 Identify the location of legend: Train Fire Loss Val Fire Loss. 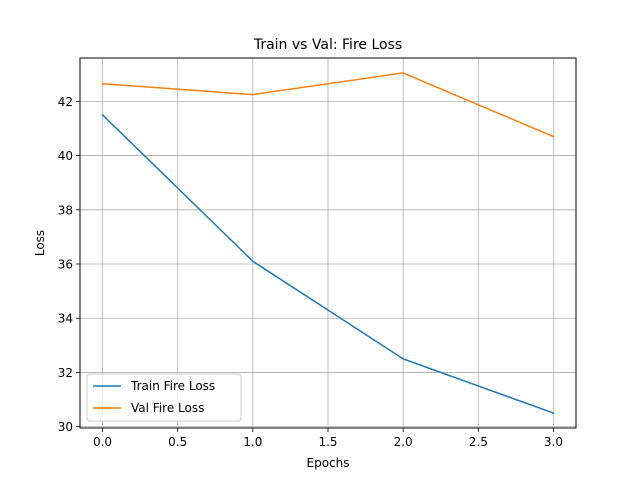
(164, 397).